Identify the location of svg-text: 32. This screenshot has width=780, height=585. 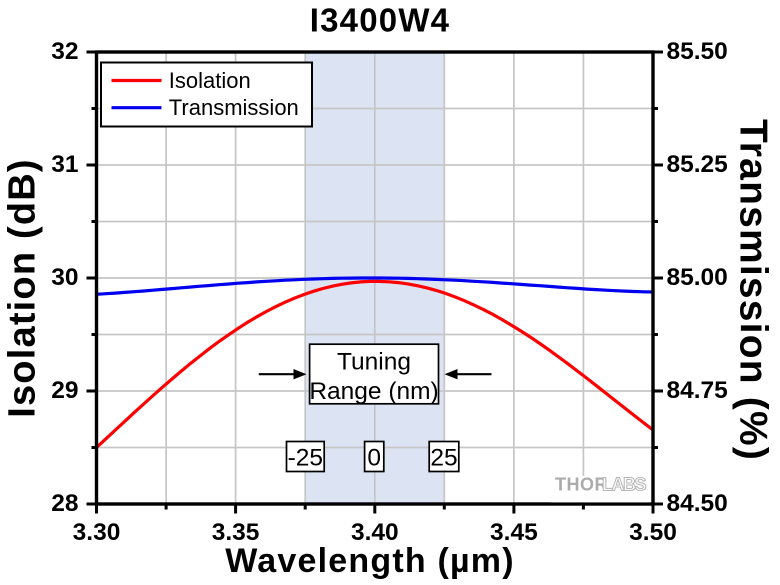
(64, 51).